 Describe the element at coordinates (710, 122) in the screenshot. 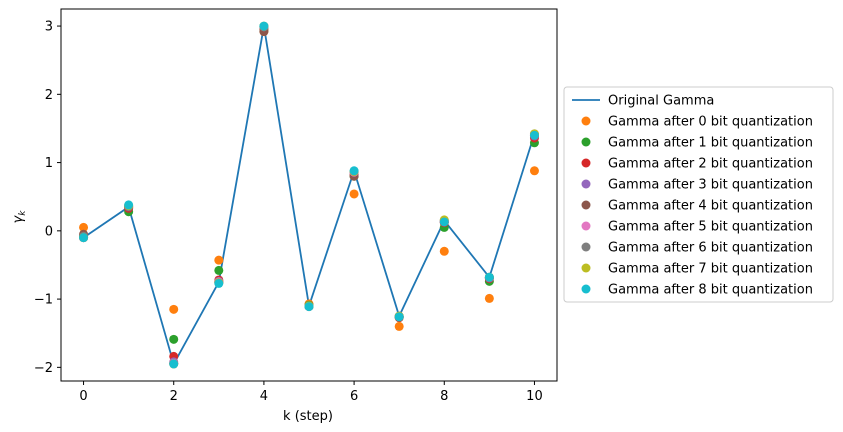

I see `legend-label: Gamma after 0 bit quantization` at that location.